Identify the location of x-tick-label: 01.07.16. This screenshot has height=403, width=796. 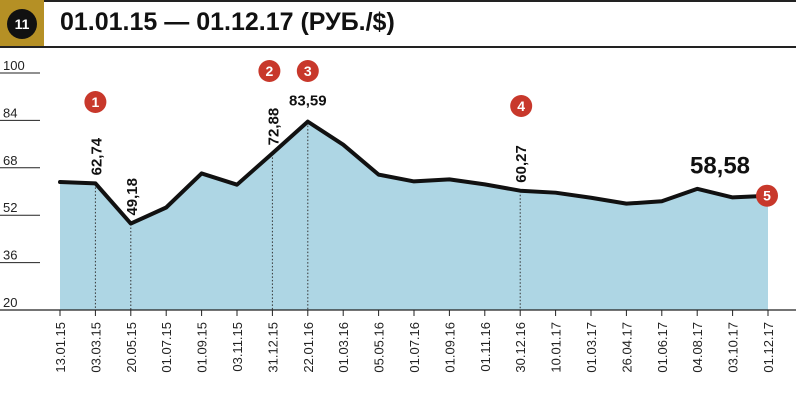
(414, 347).